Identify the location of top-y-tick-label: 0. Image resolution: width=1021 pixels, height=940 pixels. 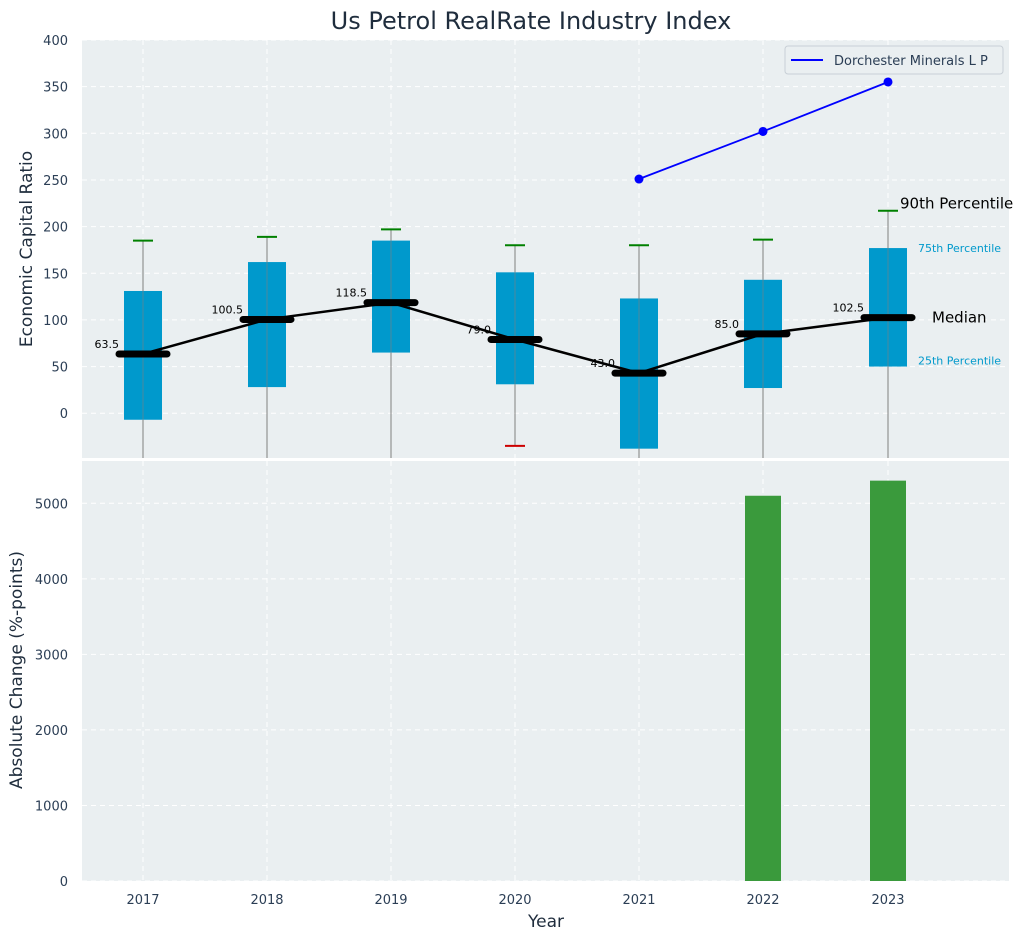
(64, 414).